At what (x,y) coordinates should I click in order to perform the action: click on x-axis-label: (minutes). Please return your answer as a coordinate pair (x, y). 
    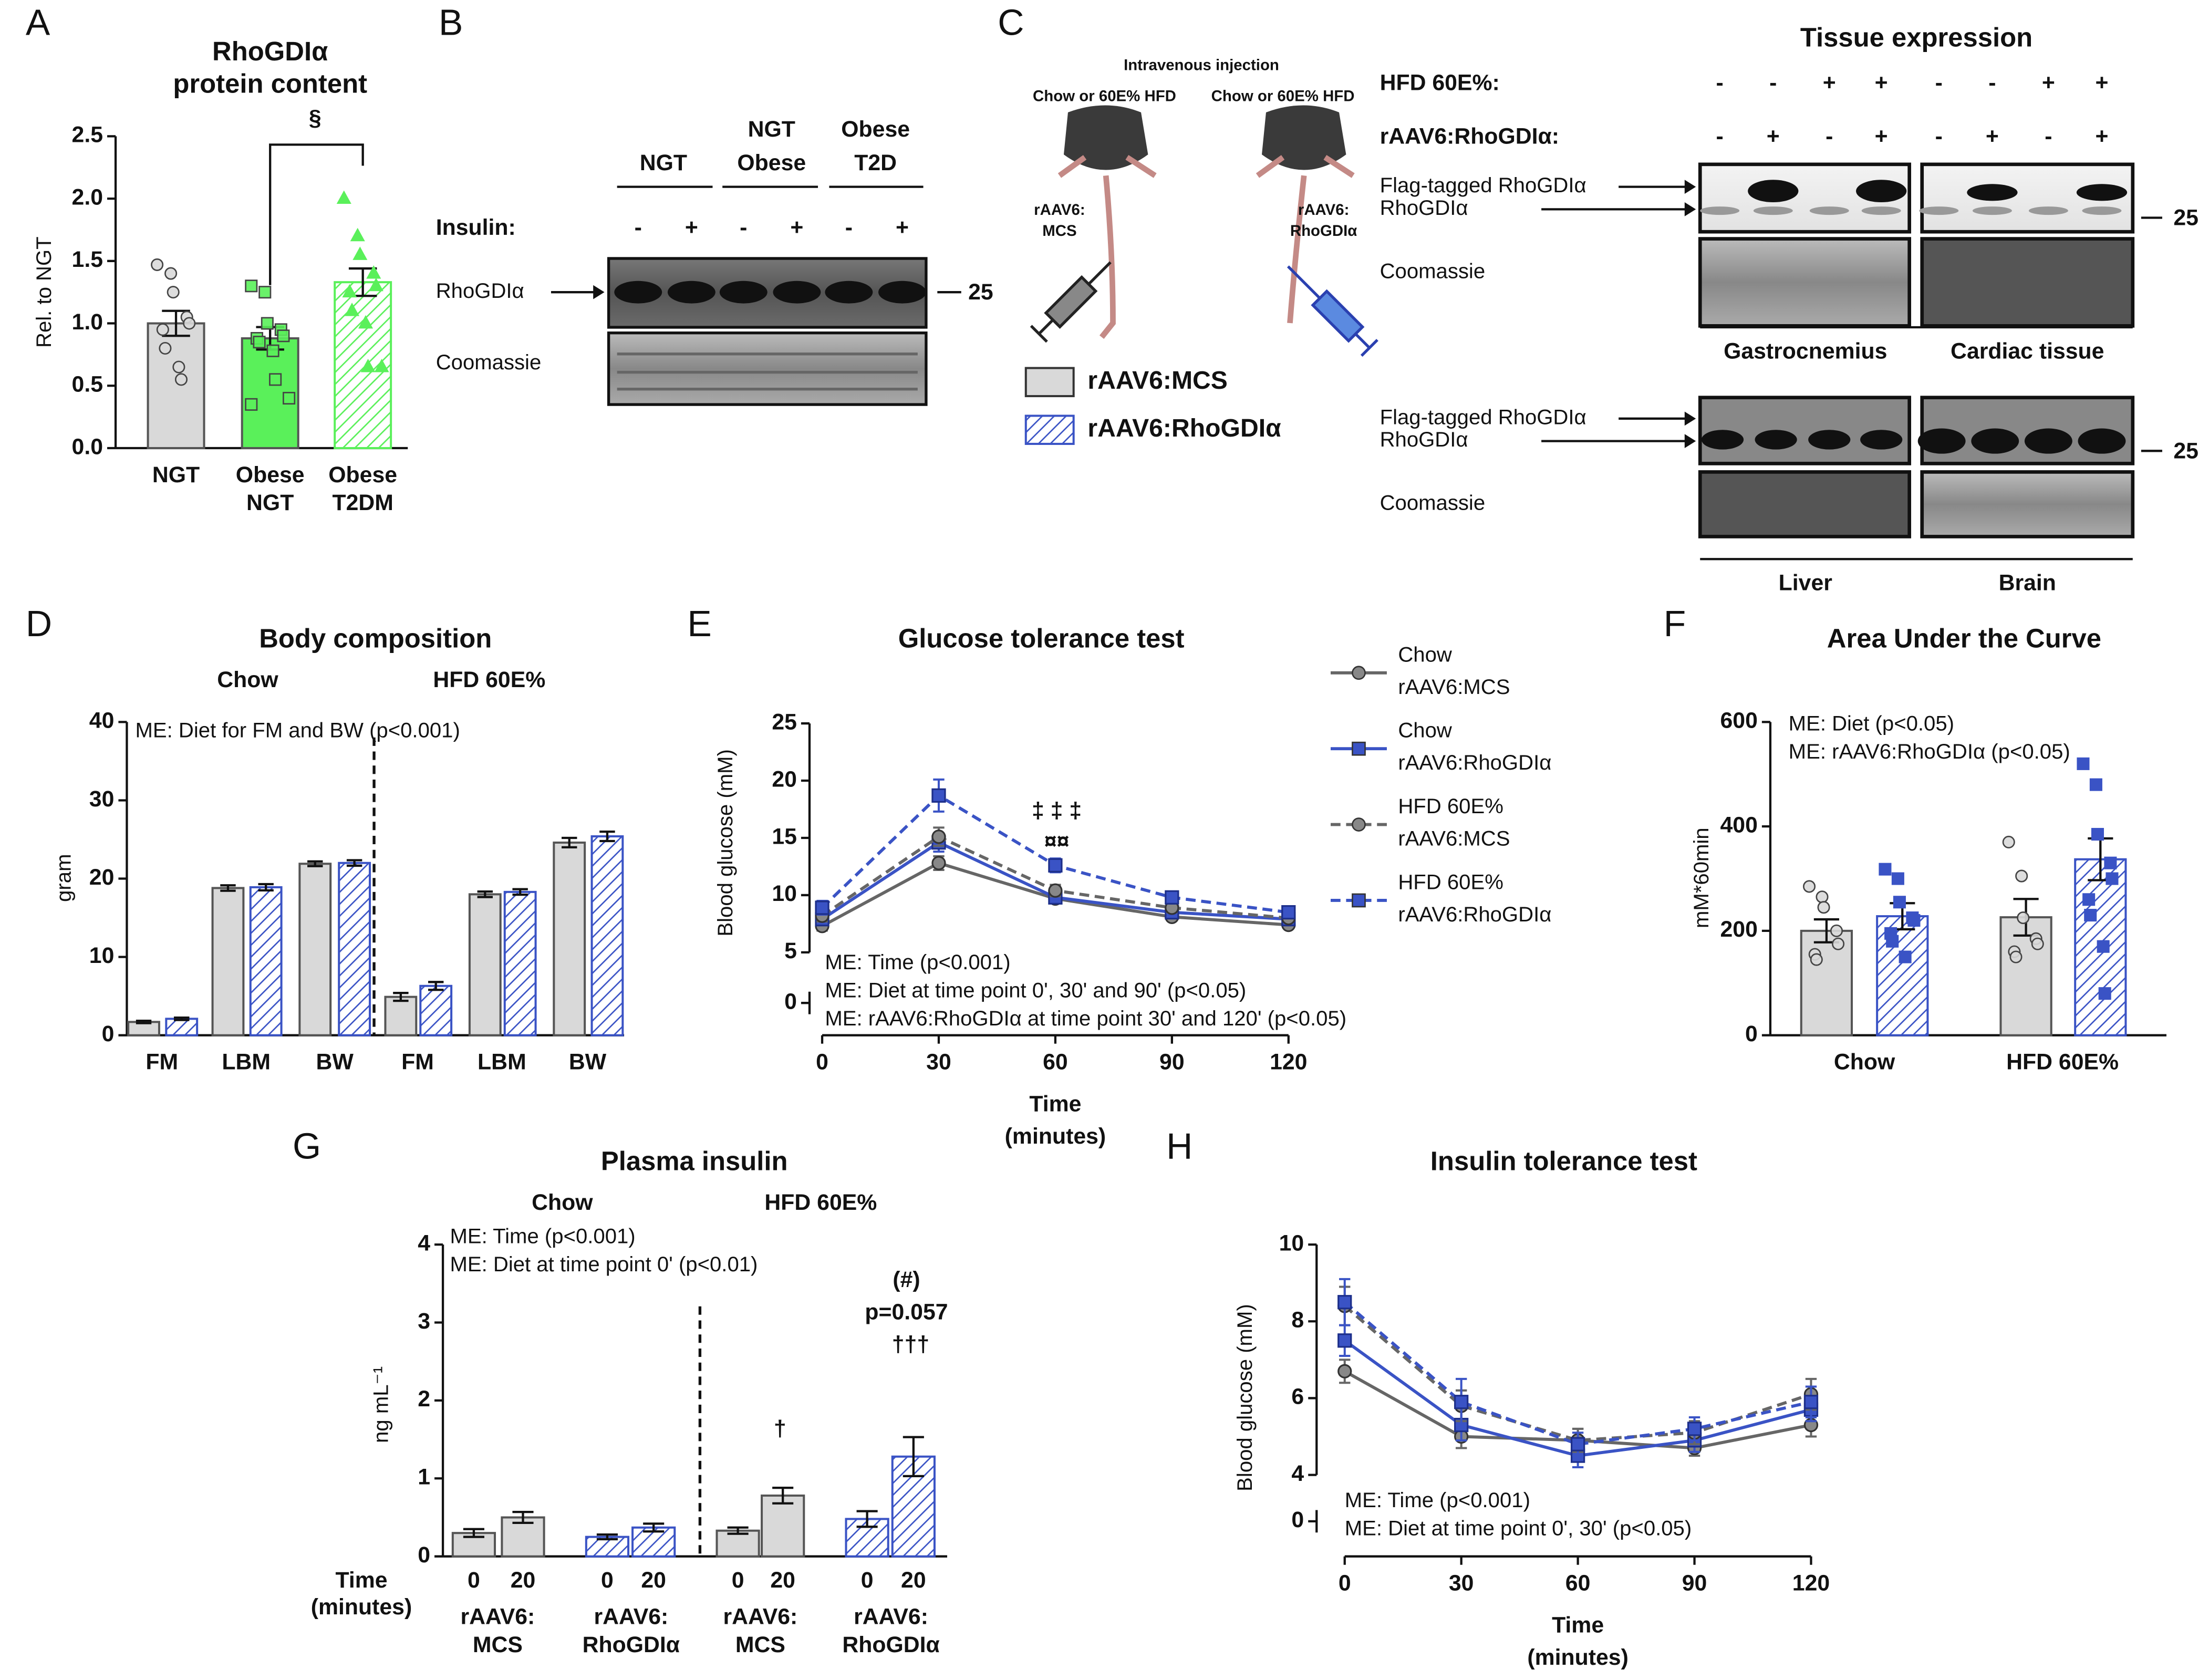
    Looking at the image, I should click on (1055, 1136).